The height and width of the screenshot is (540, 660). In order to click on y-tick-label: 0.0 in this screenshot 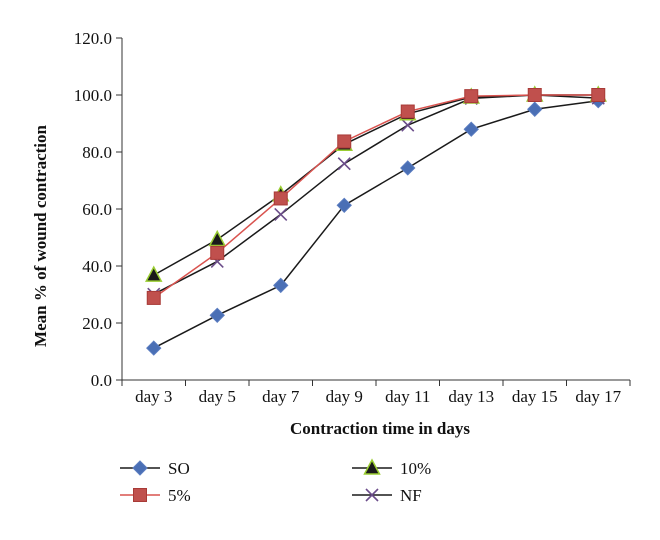, I will do `click(101, 380)`.